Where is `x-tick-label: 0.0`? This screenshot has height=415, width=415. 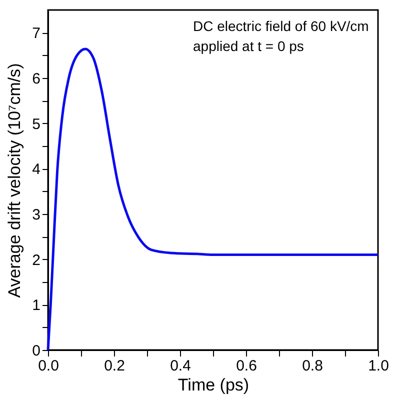 x-tick-label: 0.0 is located at coordinates (48, 366).